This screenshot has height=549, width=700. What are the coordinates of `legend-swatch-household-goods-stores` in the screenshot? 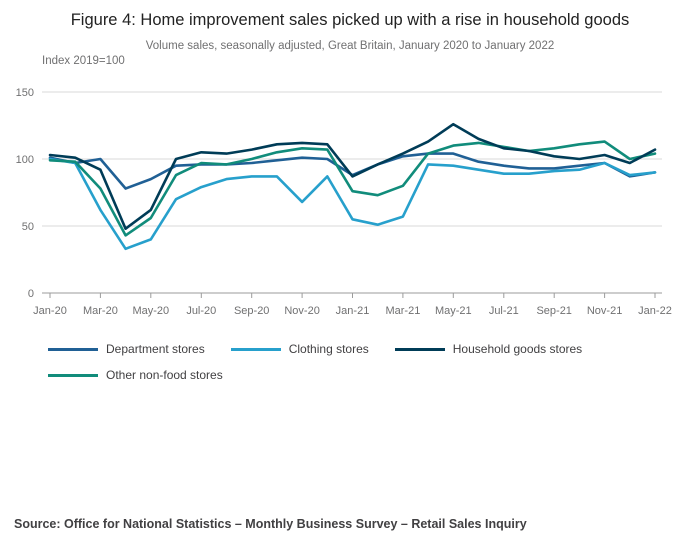 It's located at (419, 349).